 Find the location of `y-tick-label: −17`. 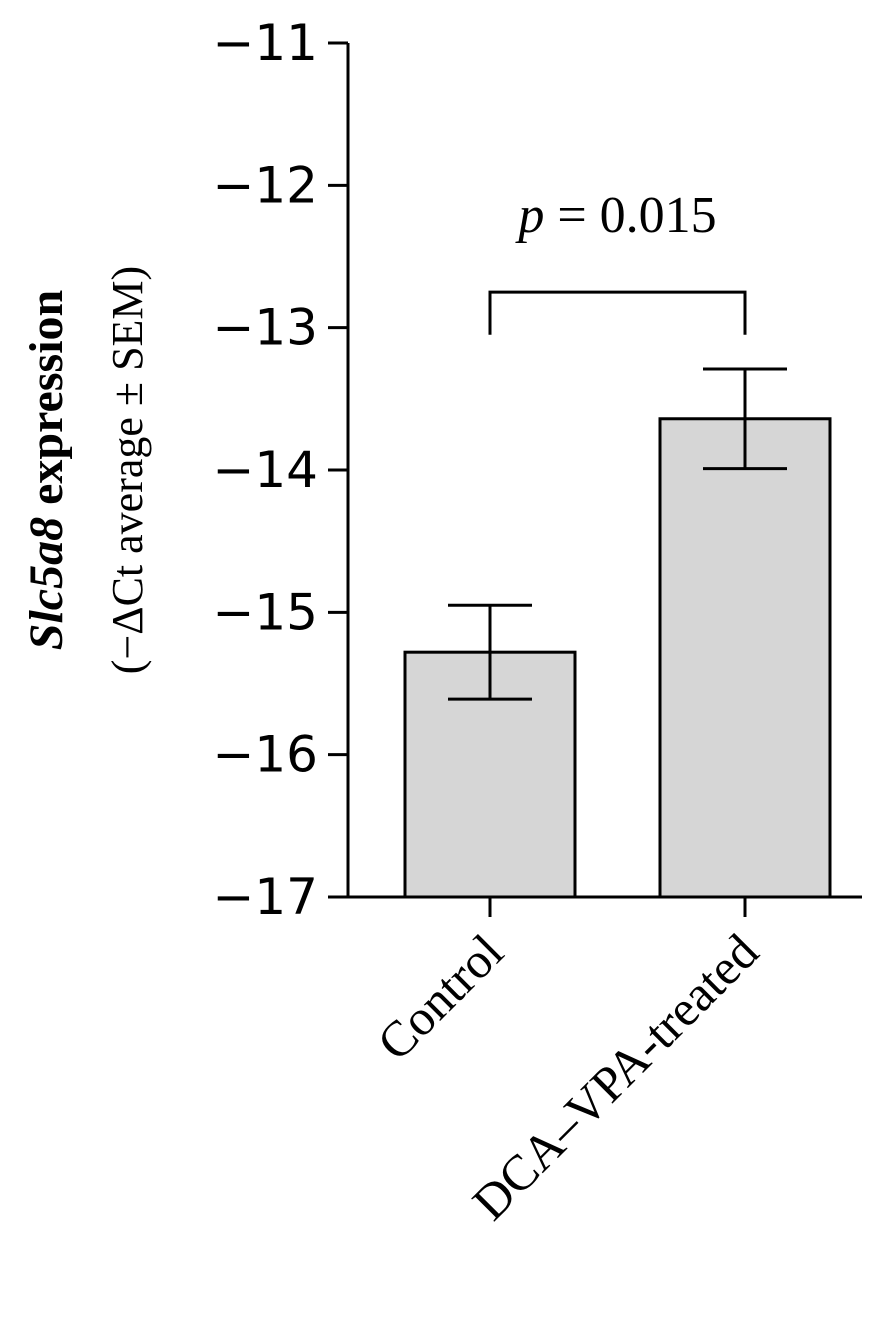

y-tick-label: −17 is located at coordinates (265, 897).